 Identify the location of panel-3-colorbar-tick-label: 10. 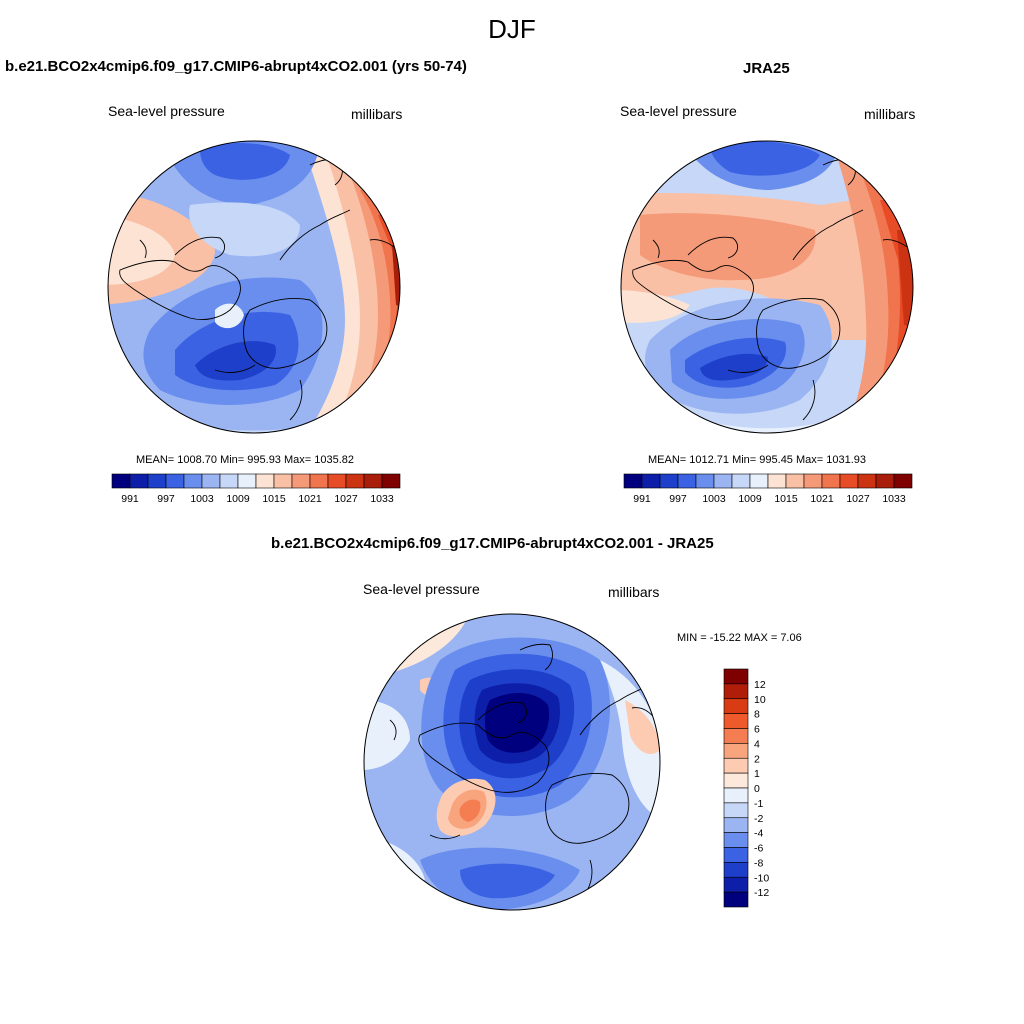
(760, 700).